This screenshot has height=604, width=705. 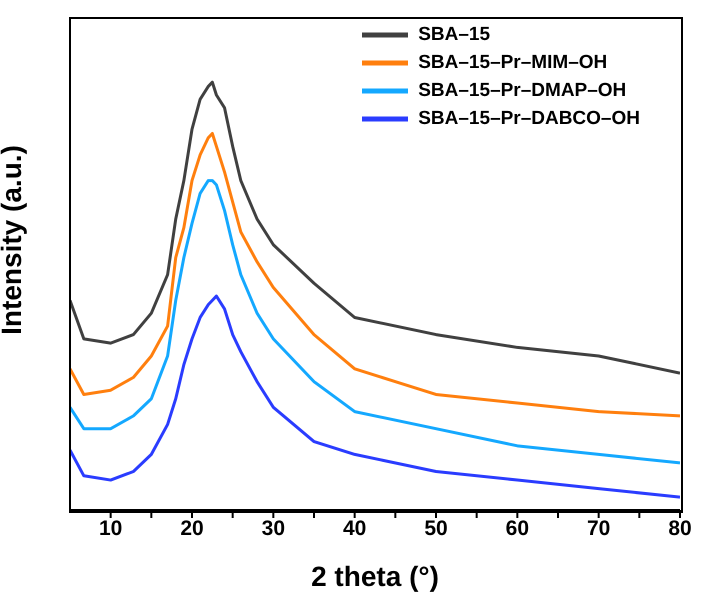 What do you see at coordinates (529, 119) in the screenshot?
I see `legend-label: SBA–15–Pr–DABCO–OH` at bounding box center [529, 119].